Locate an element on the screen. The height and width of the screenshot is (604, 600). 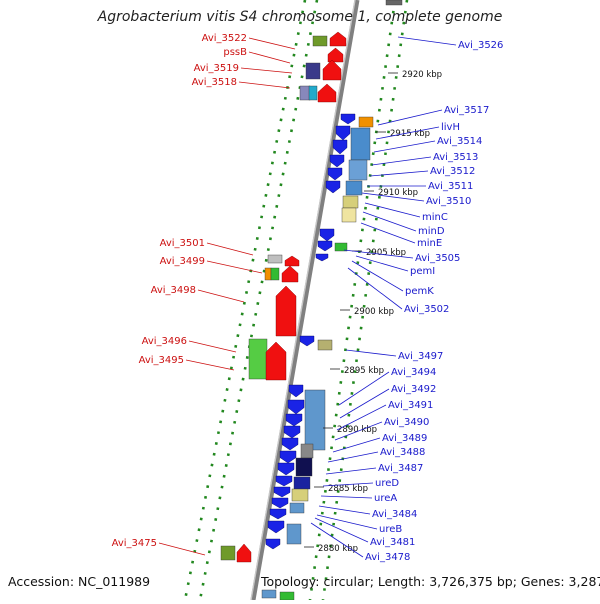
gene-block-b is located at coordinates (358, 170).